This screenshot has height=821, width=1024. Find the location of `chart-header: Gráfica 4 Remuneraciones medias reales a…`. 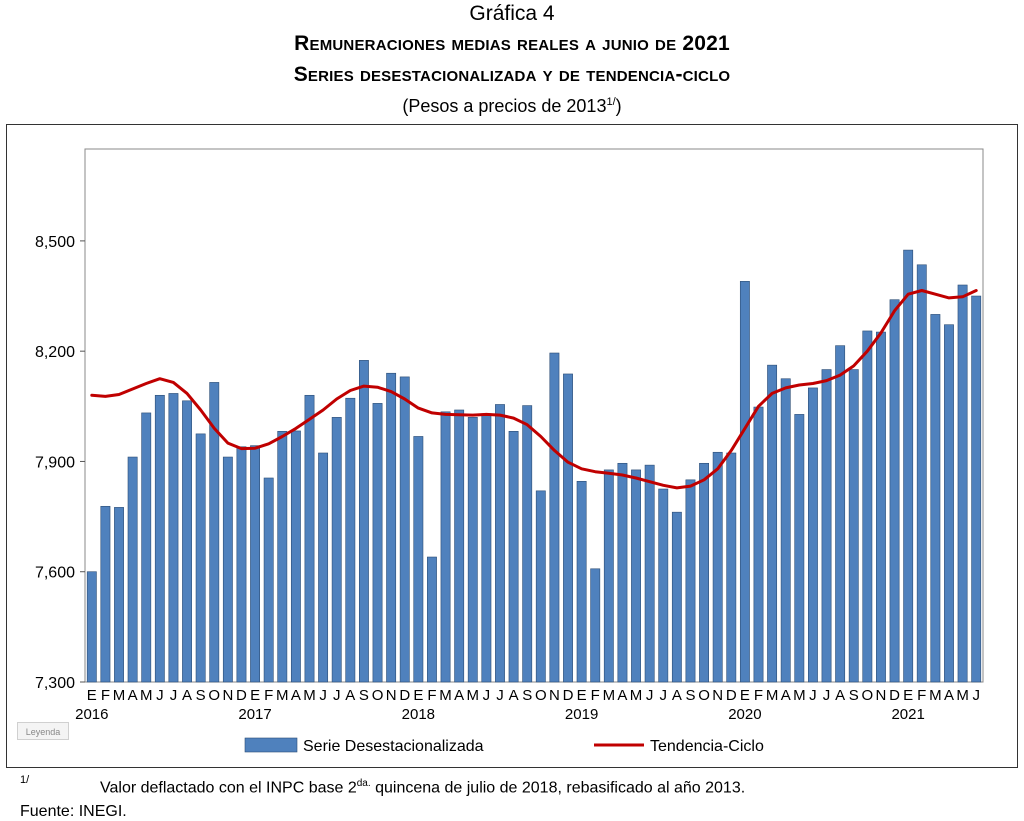

chart-header: Gráfica 4 Remuneraciones medias reales a… is located at coordinates (512, 59).